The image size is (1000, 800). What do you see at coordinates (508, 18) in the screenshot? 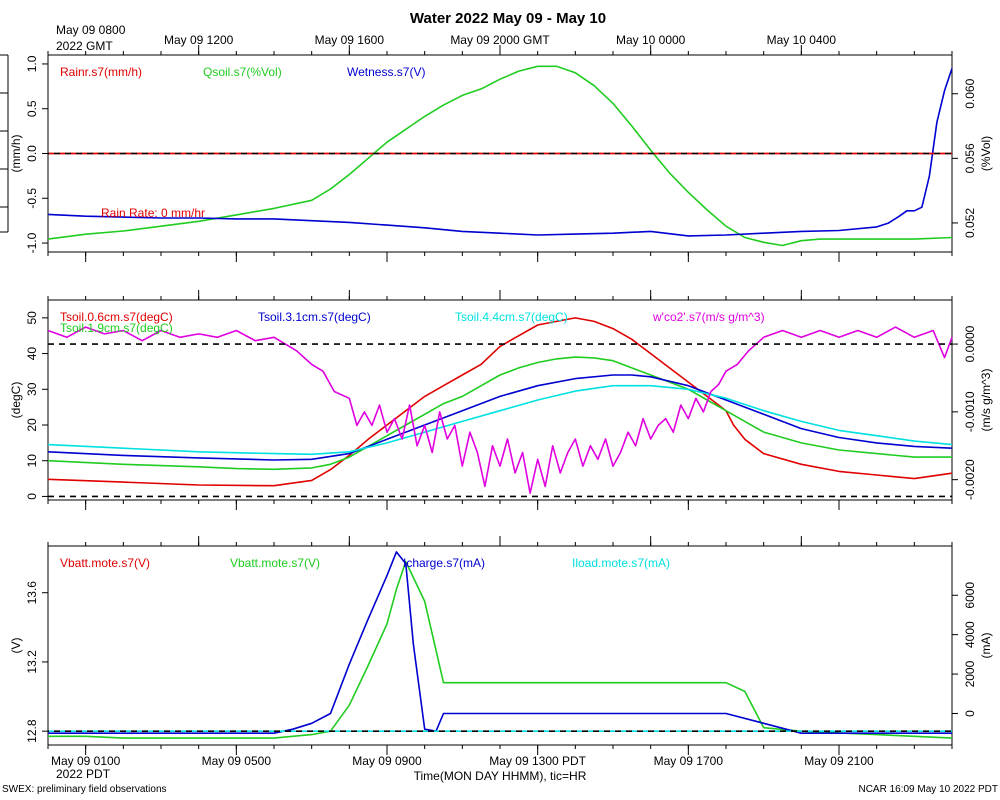
I see `chart-title: Water 2022 May 09 - May 10` at bounding box center [508, 18].